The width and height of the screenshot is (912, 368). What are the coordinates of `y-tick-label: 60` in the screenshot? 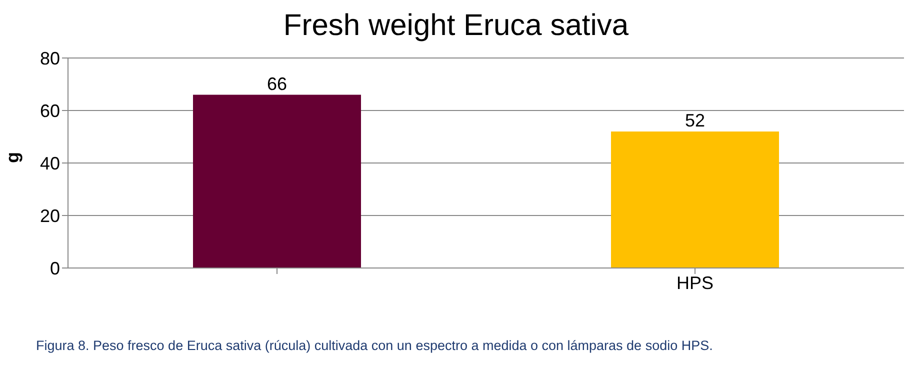 It's located at (50, 110).